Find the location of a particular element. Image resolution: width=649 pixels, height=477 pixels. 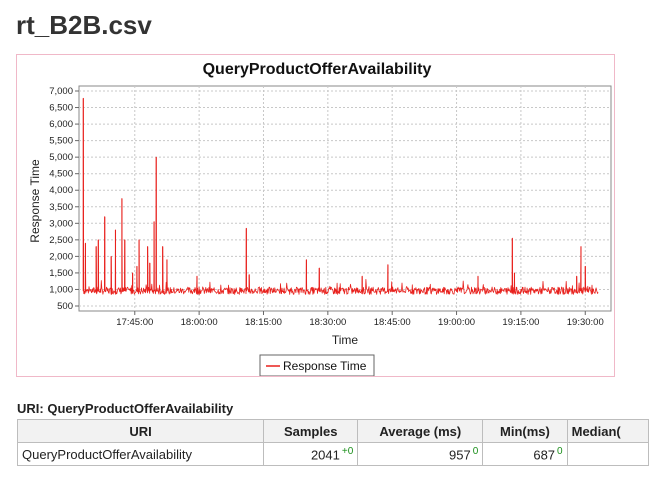

min-value: 687 is located at coordinates (544, 455).